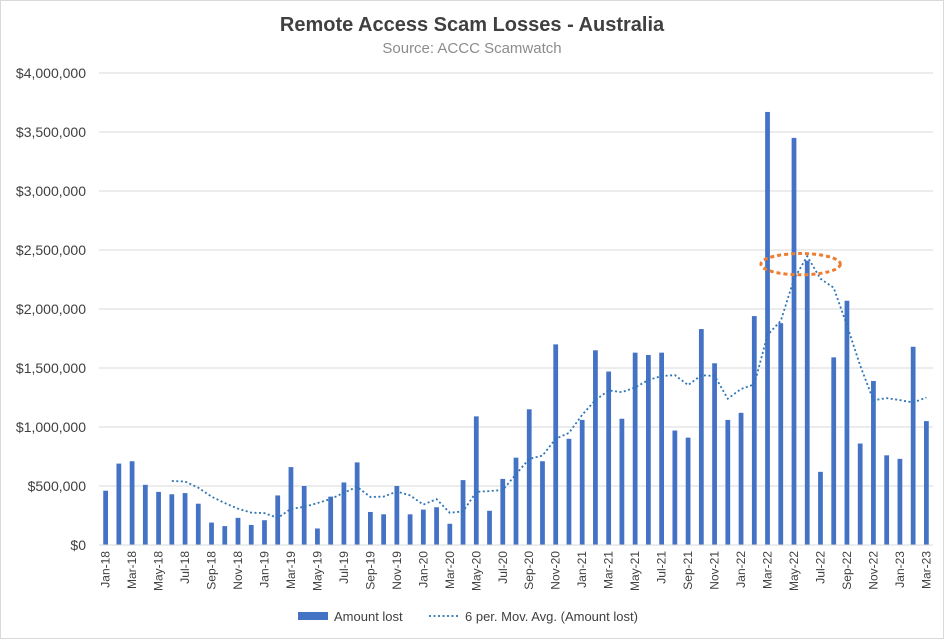 The width and height of the screenshot is (944, 639). Describe the element at coordinates (51, 132) in the screenshot. I see `y-tick-label: $3,500,000` at that location.